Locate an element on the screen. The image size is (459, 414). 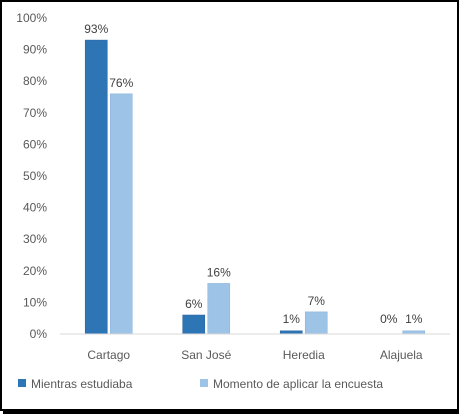
y-tick-label: 50% is located at coordinates (35, 176).